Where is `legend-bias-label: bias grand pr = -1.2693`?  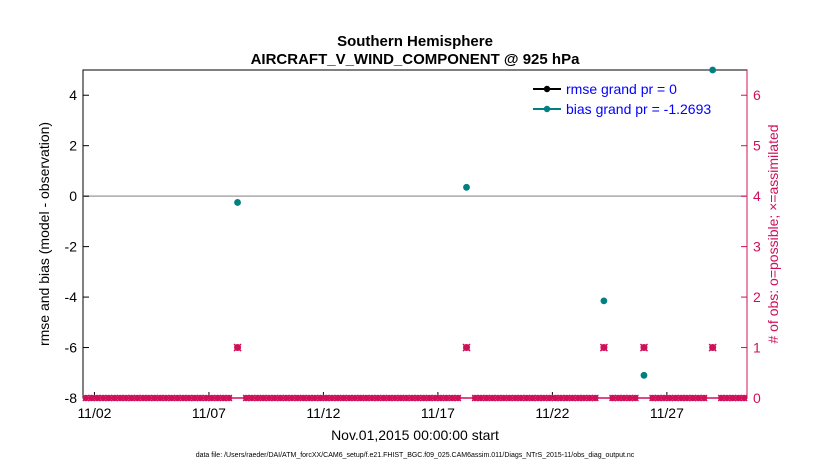 legend-bias-label: bias grand pr = -1.2693 is located at coordinates (638, 109).